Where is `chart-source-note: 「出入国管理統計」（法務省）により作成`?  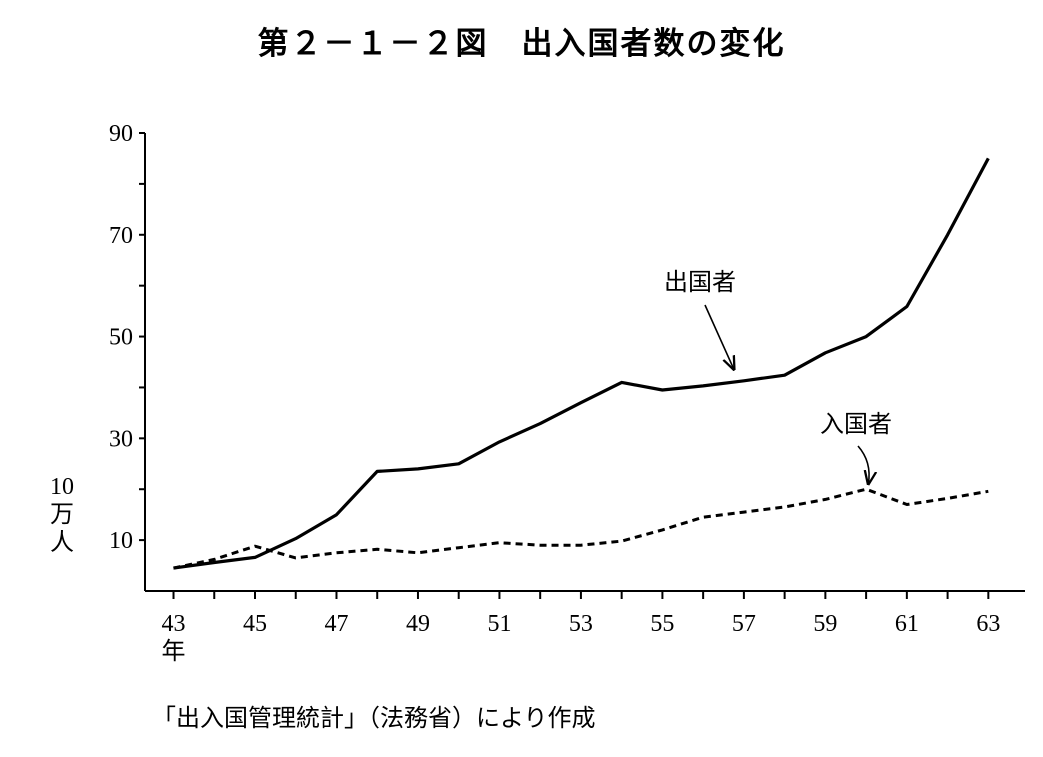
chart-source-note: 「出入国管理統計」（法務省）により作成 is located at coordinates (374, 718).